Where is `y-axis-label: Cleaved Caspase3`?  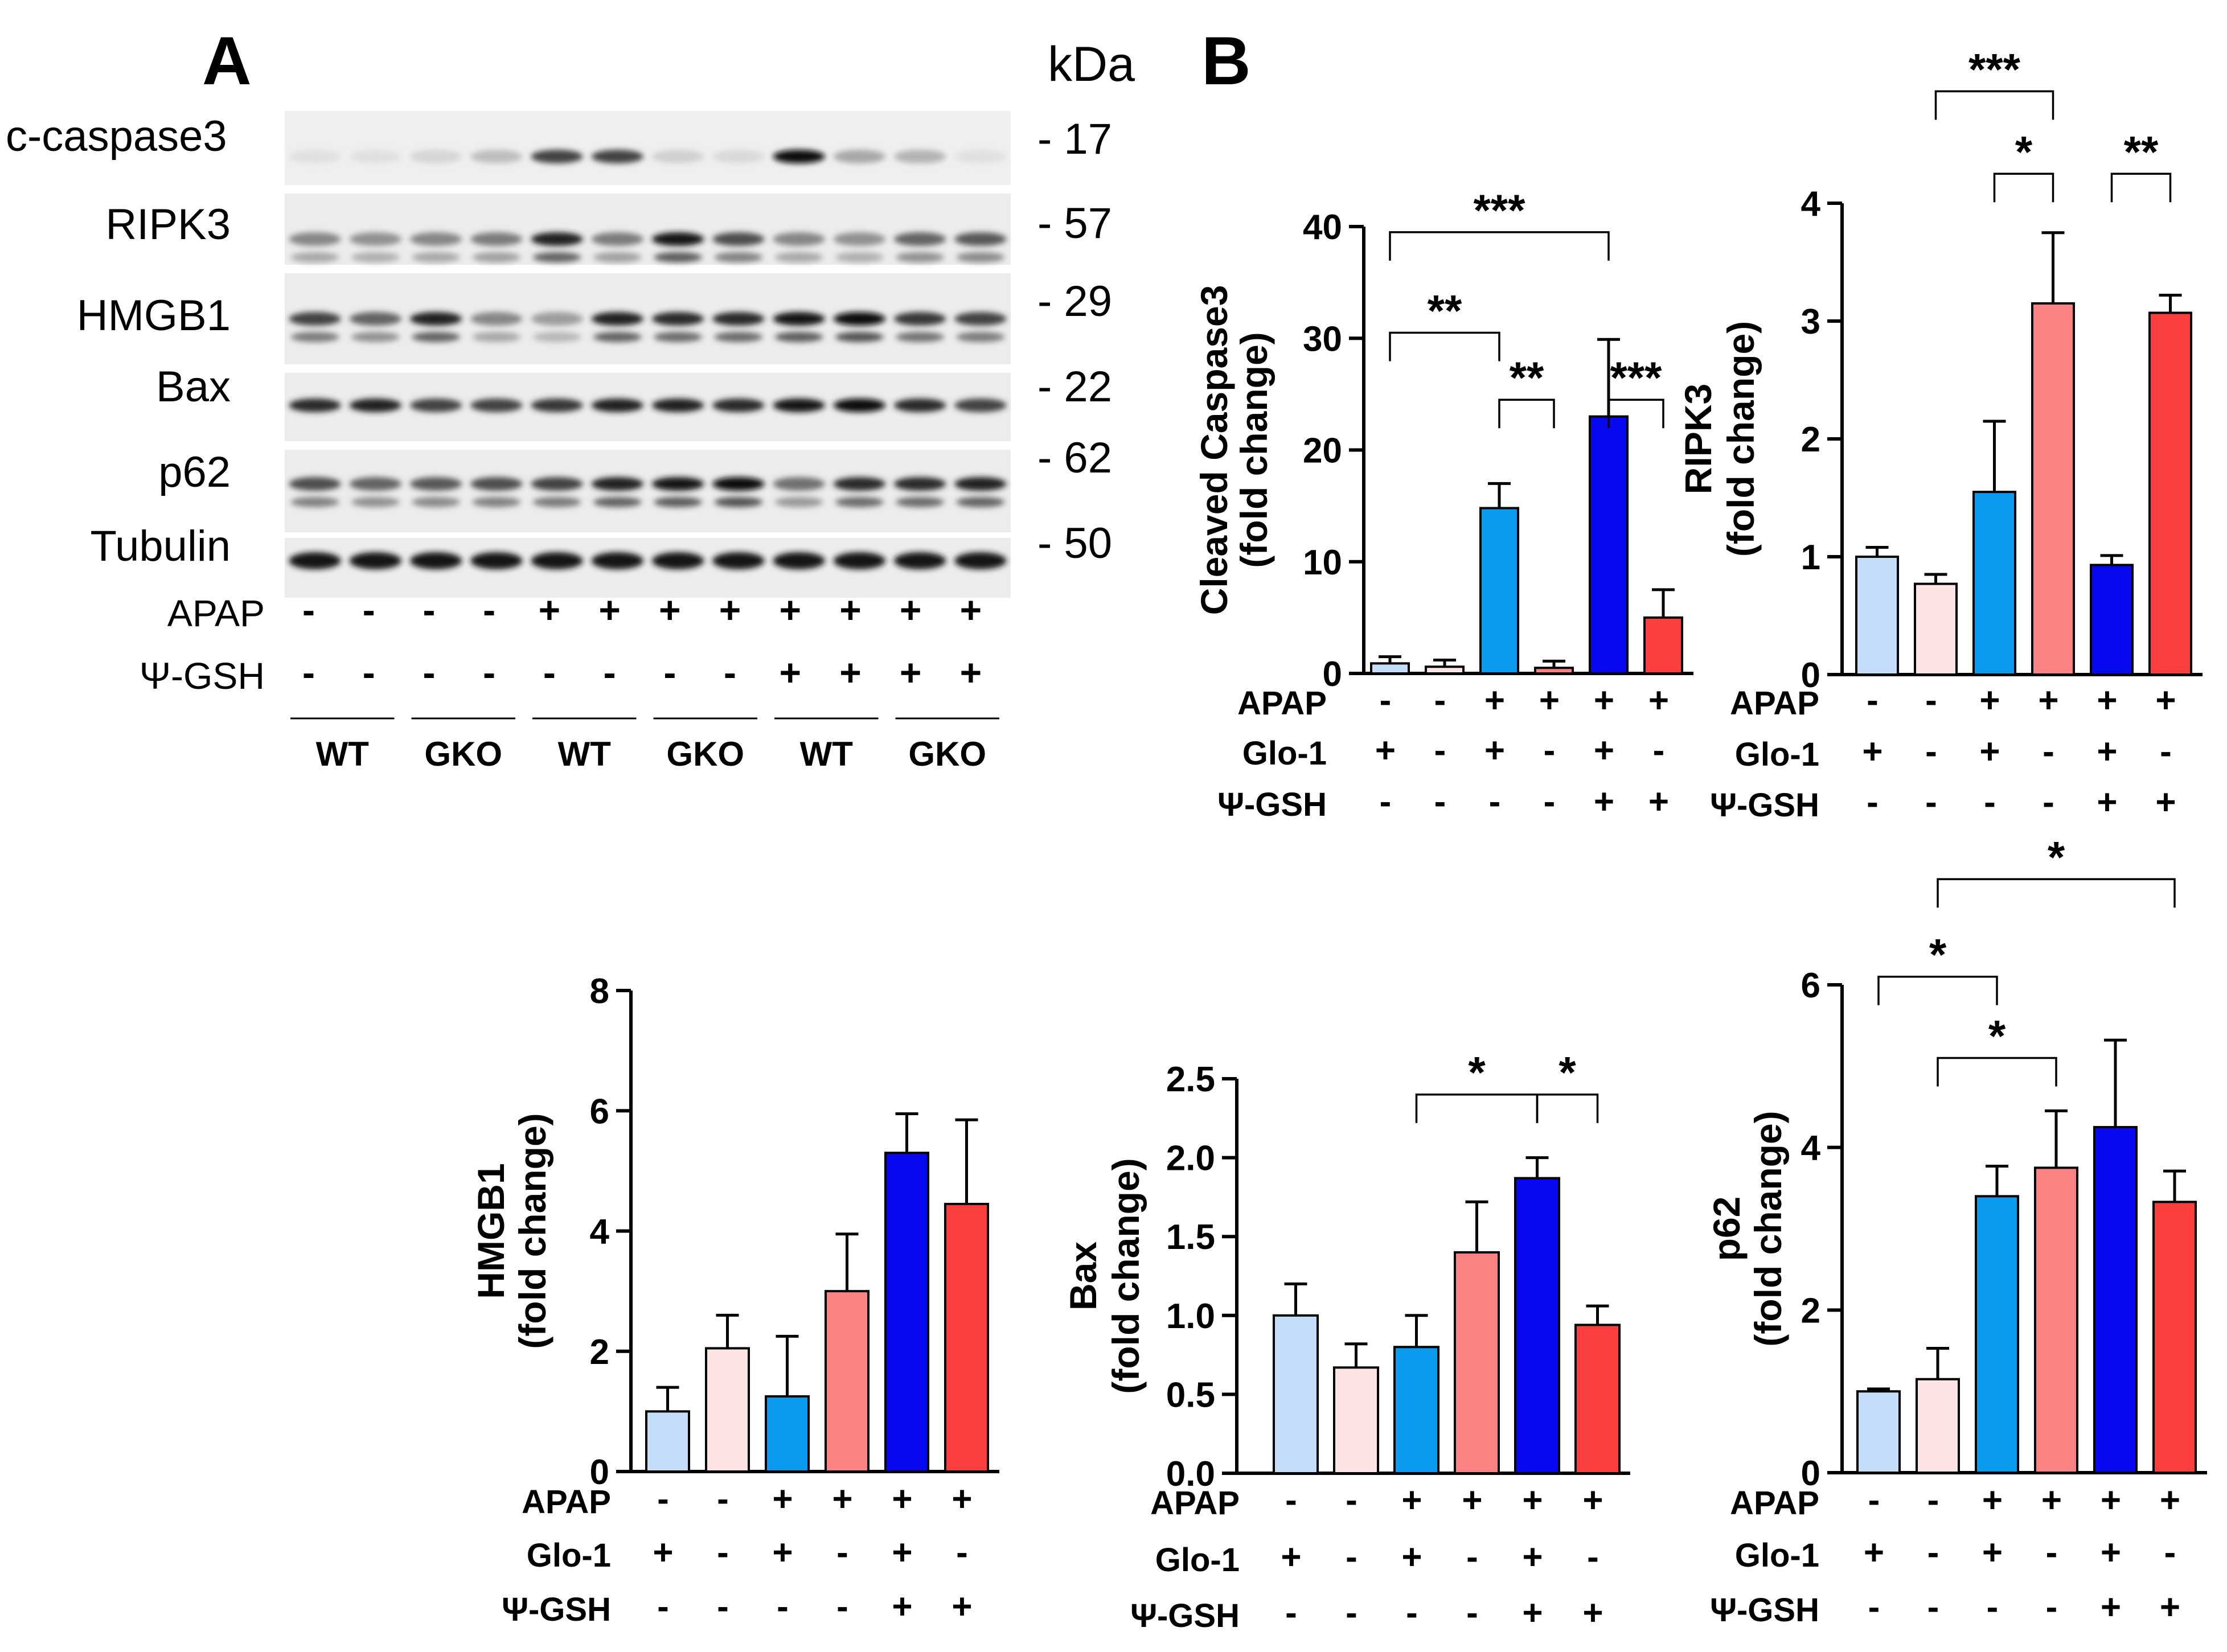 y-axis-label: Cleaved Caspase3 is located at coordinates (1214, 450).